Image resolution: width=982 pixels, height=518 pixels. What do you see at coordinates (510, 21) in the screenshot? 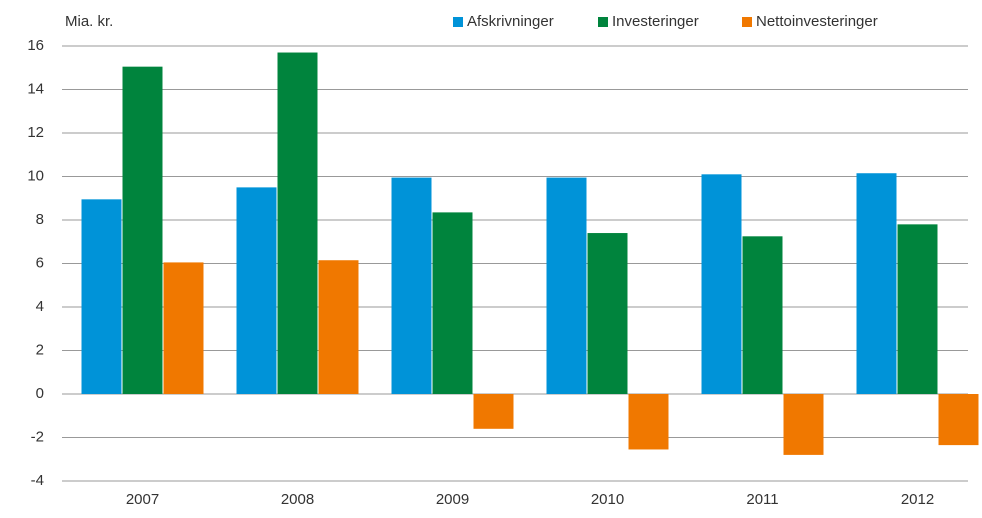
I see `legend-label: Afskrivninger` at bounding box center [510, 21].